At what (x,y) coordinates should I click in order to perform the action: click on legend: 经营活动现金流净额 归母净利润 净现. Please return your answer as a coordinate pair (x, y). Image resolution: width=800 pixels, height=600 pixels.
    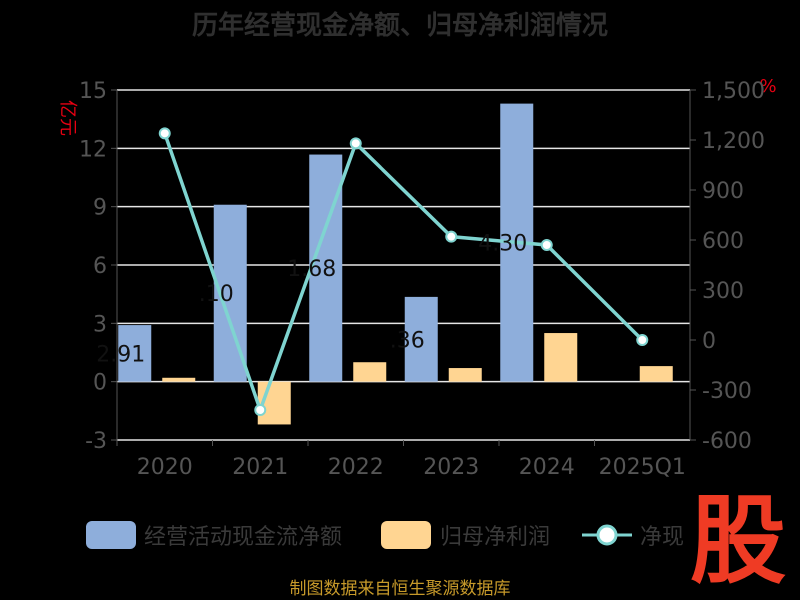
    Looking at the image, I should click on (385, 535).